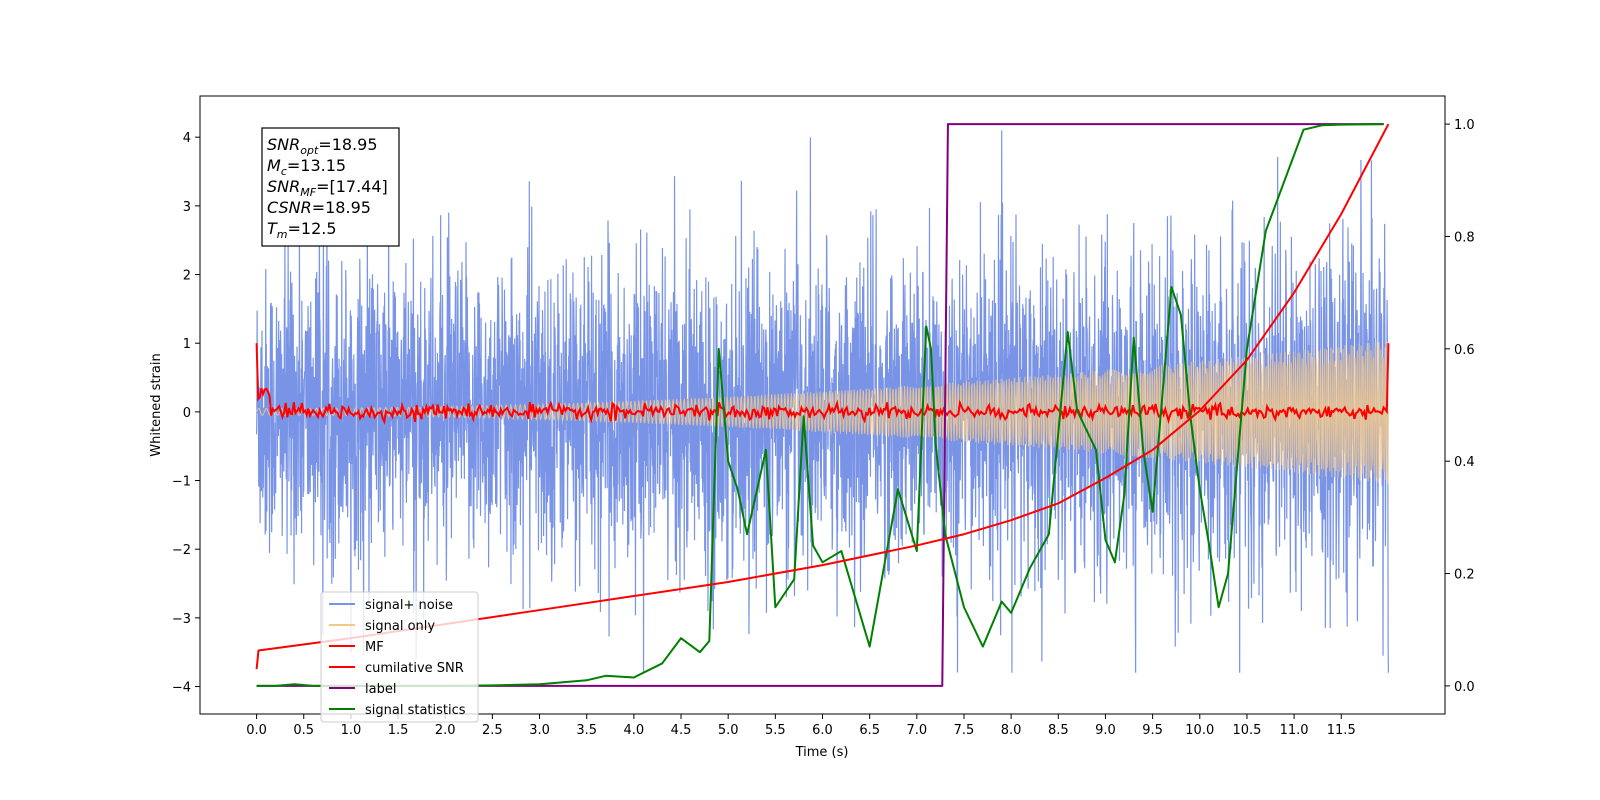  What do you see at coordinates (374, 647) in the screenshot?
I see `legend-label: MF` at bounding box center [374, 647].